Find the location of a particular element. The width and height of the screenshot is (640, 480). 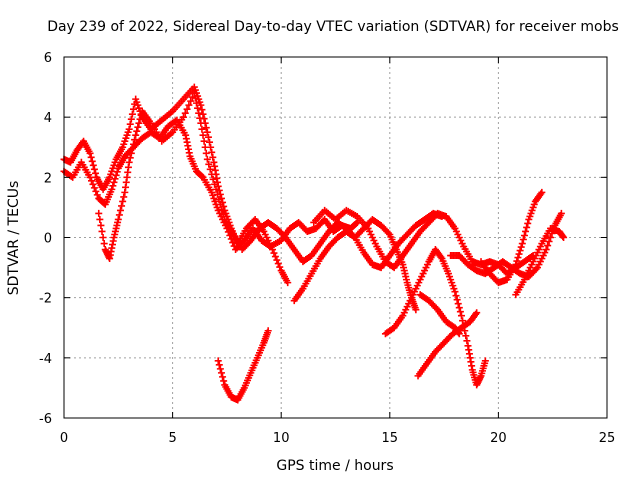

y-tick-label: 0 is located at coordinates (48, 239).